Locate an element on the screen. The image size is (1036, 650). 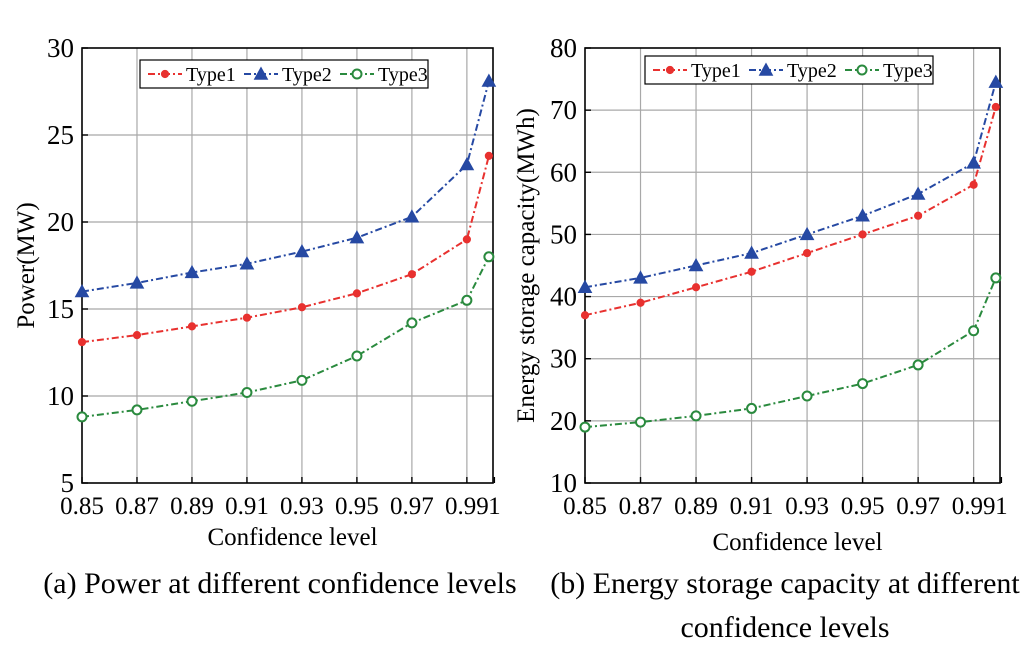
x-tick-label: 0.87 is located at coordinates (137, 506).